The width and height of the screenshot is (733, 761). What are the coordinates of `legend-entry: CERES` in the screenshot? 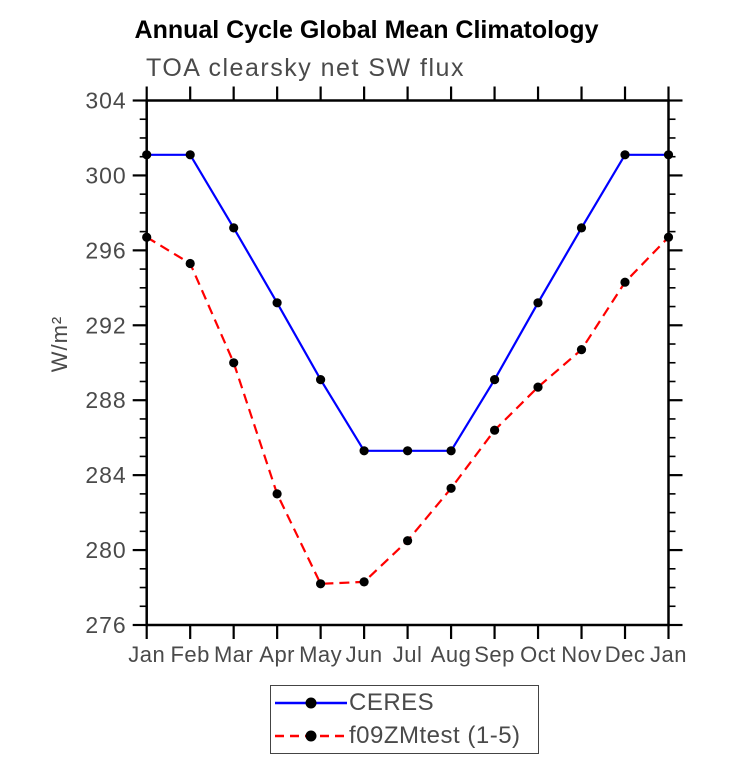 It's located at (405, 703).